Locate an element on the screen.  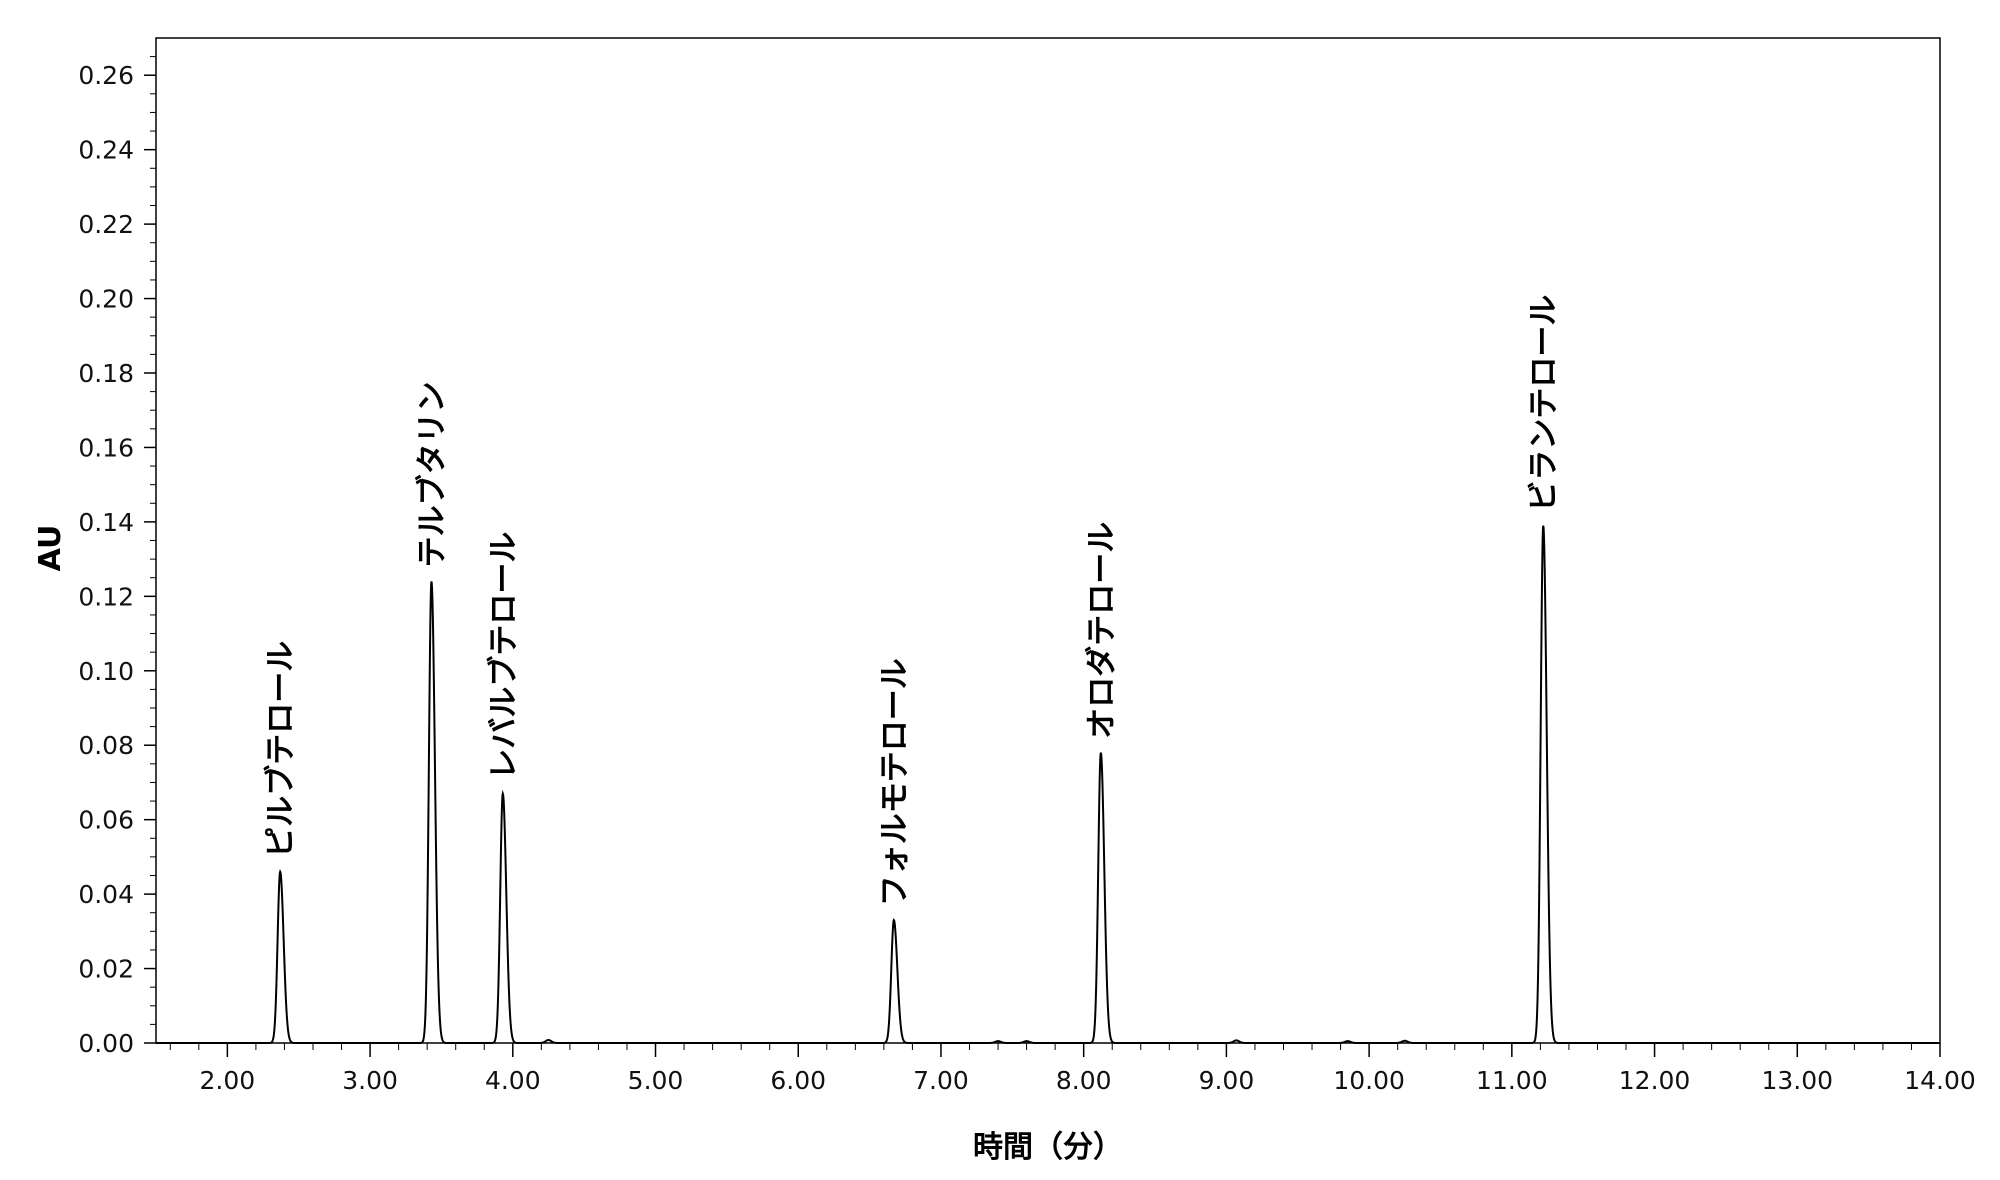
y-tick-label: 0.24 is located at coordinates (106, 150).